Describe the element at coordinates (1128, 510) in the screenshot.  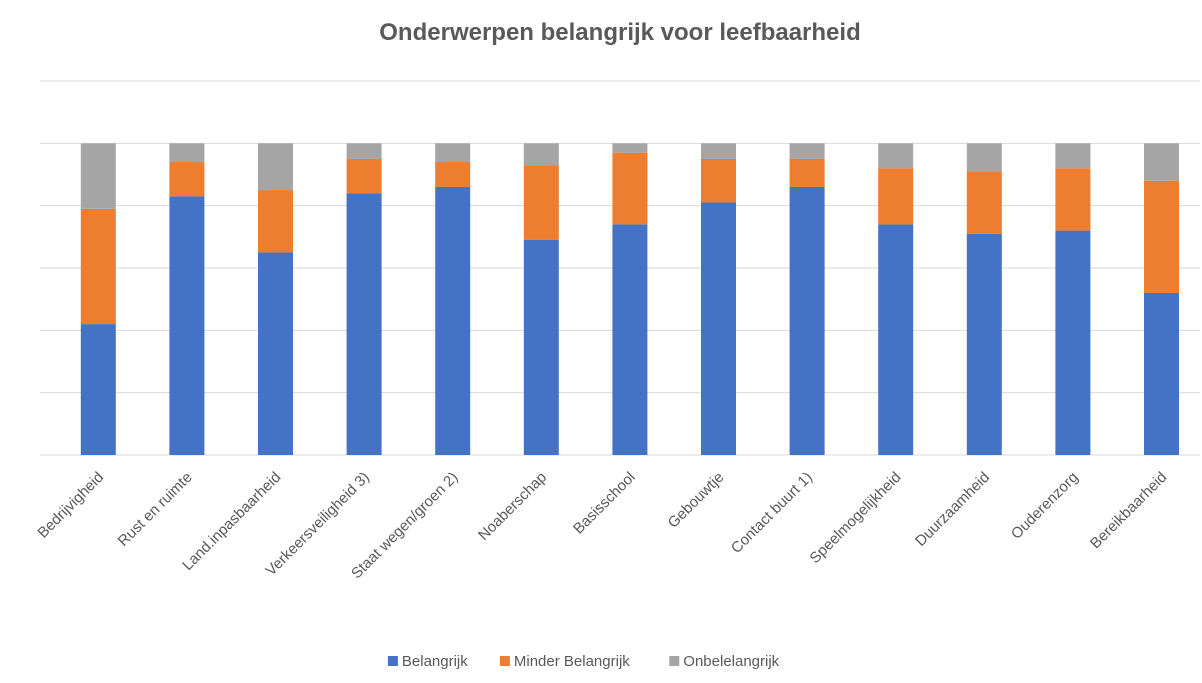
I see `x-tick-label: Bereikbaarheid` at that location.